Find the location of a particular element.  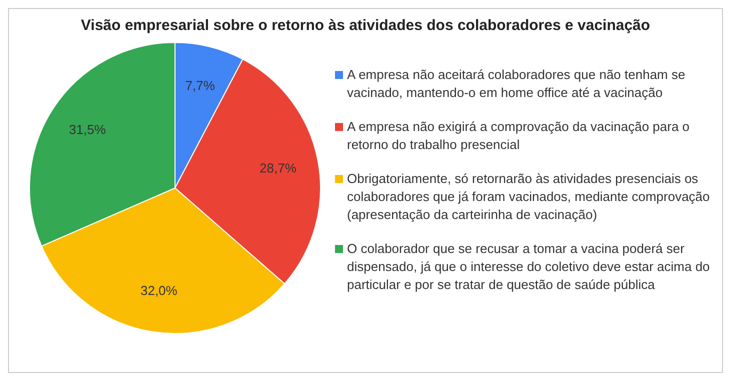

chart-title: Visão empresarial sobre o retorno às atividades dos colaboradores e vacinação is located at coordinates (366, 25).